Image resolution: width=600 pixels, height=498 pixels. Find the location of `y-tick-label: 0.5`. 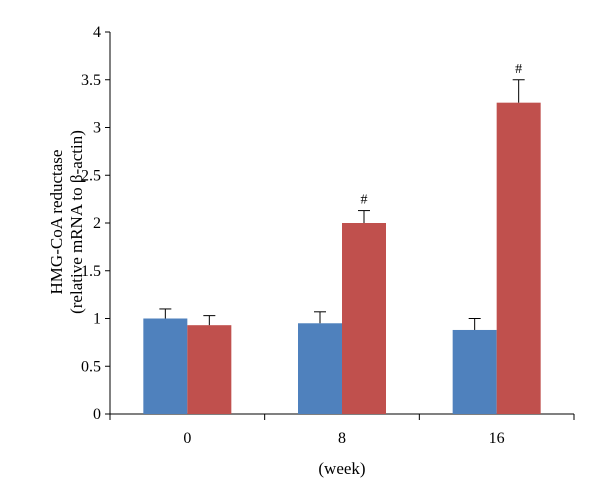

y-tick-label: 0.5 is located at coordinates (91, 366).